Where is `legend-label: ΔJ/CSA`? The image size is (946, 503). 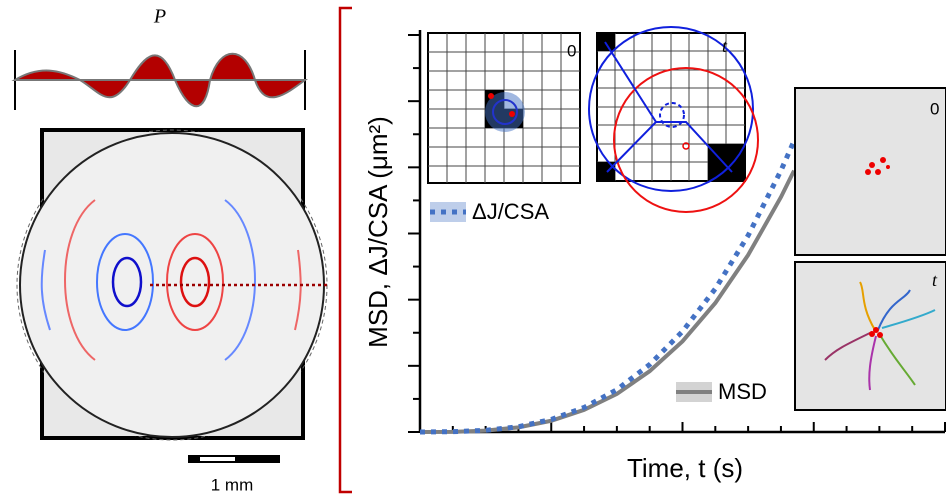
legend-label: ΔJ/CSA is located at coordinates (510, 211).